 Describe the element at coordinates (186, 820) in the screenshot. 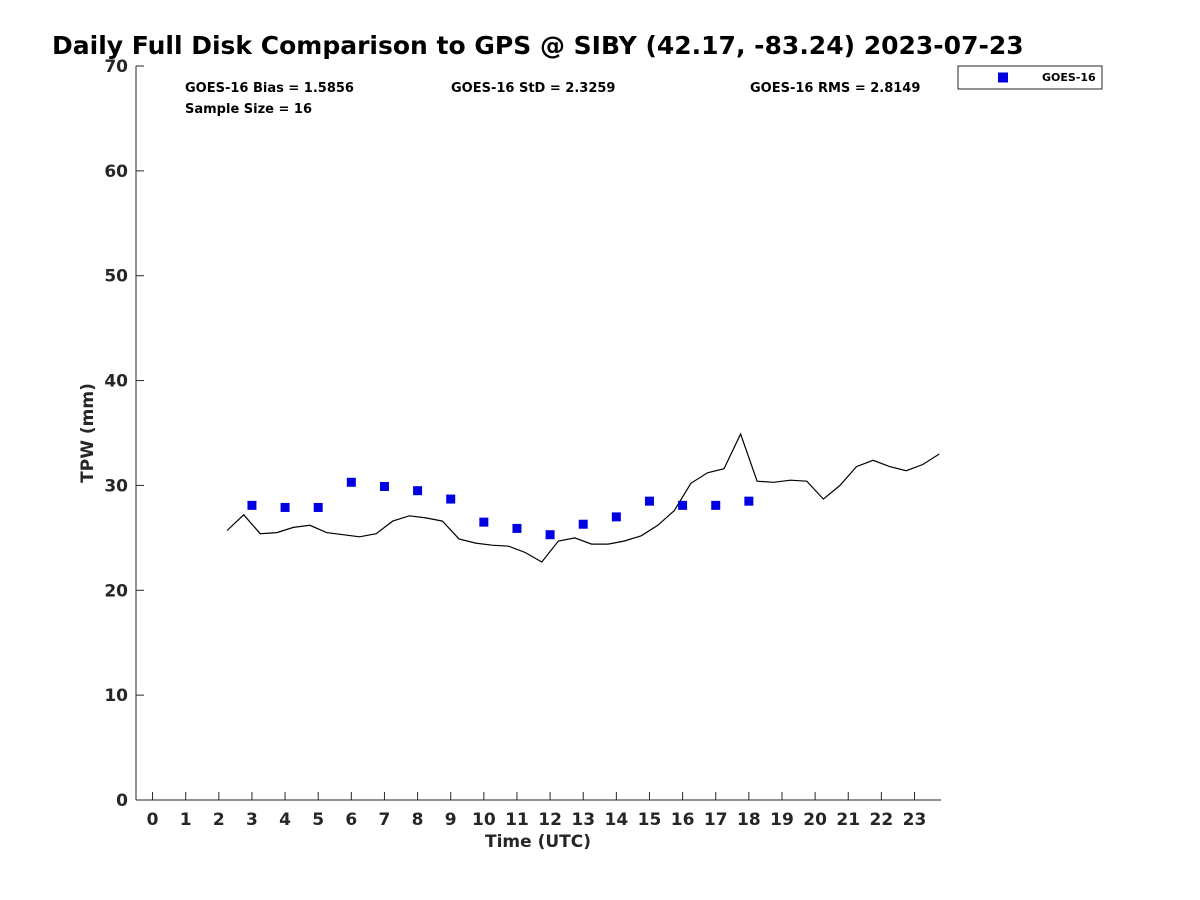

I see `x-tick-label: 1` at that location.